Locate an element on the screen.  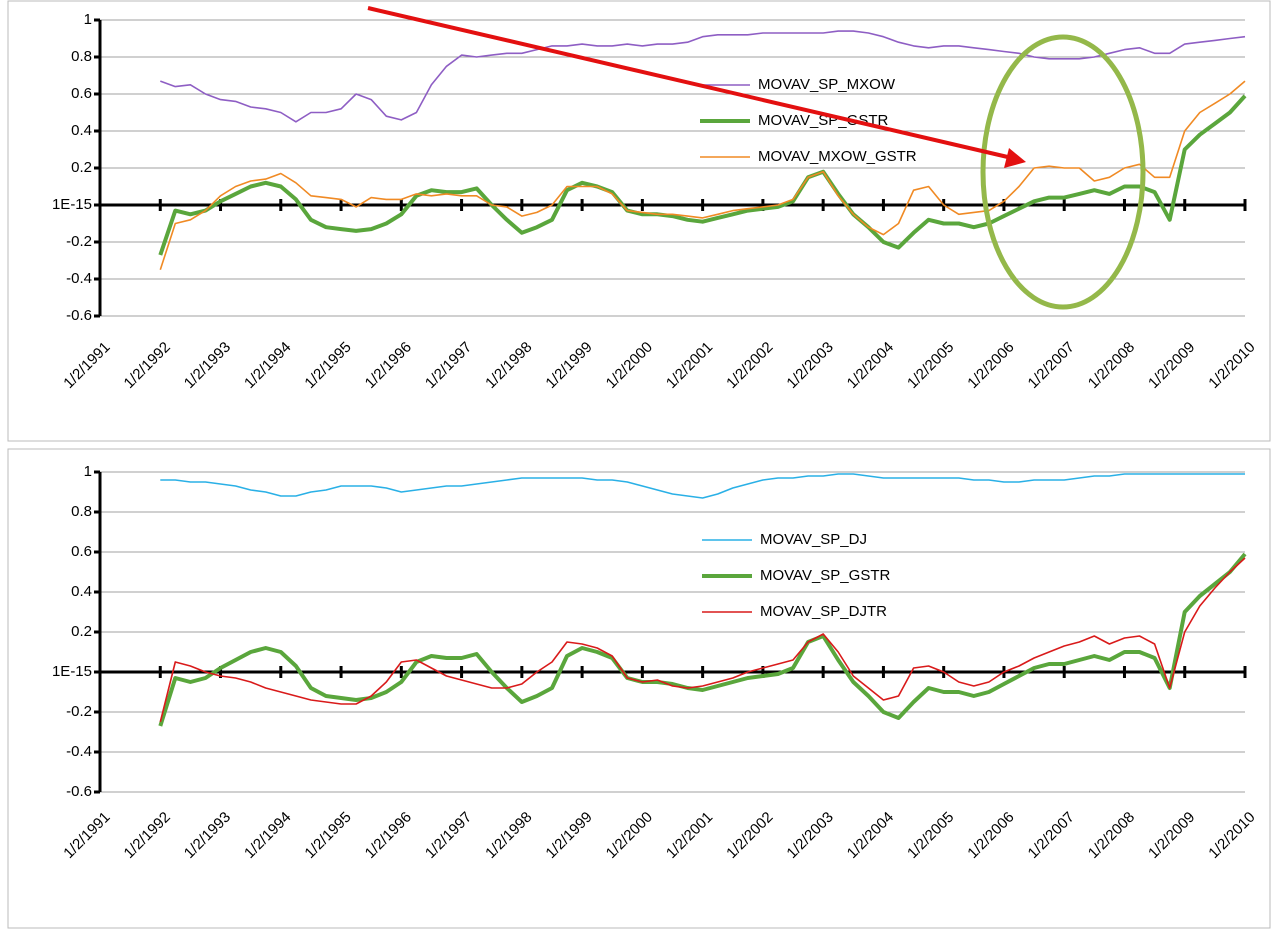
annotation-arrow is located at coordinates (690, 83).